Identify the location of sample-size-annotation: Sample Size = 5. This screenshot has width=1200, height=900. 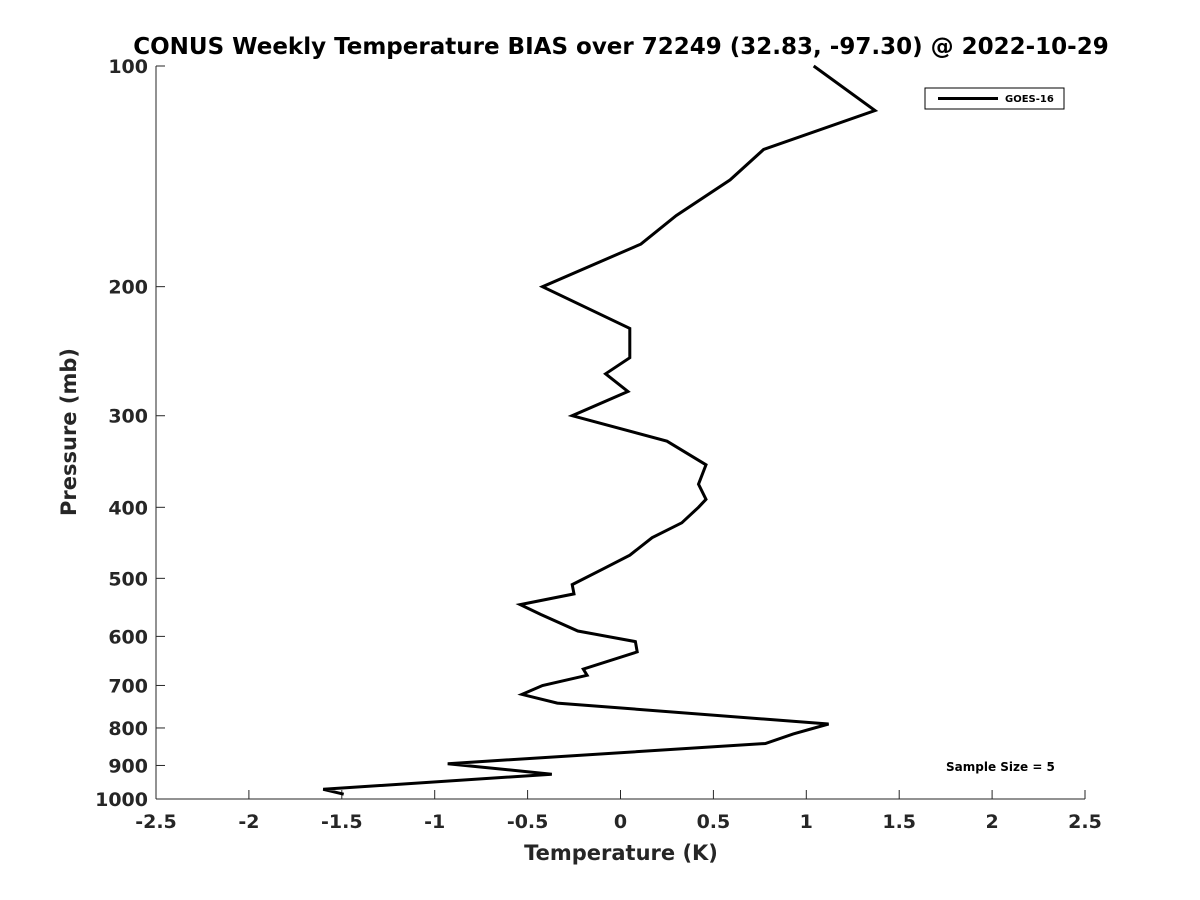
(1000, 767).